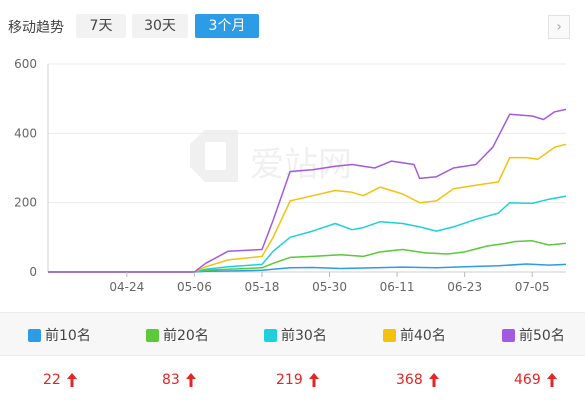  I want to click on y-tick-label: 600, so click(25, 64).